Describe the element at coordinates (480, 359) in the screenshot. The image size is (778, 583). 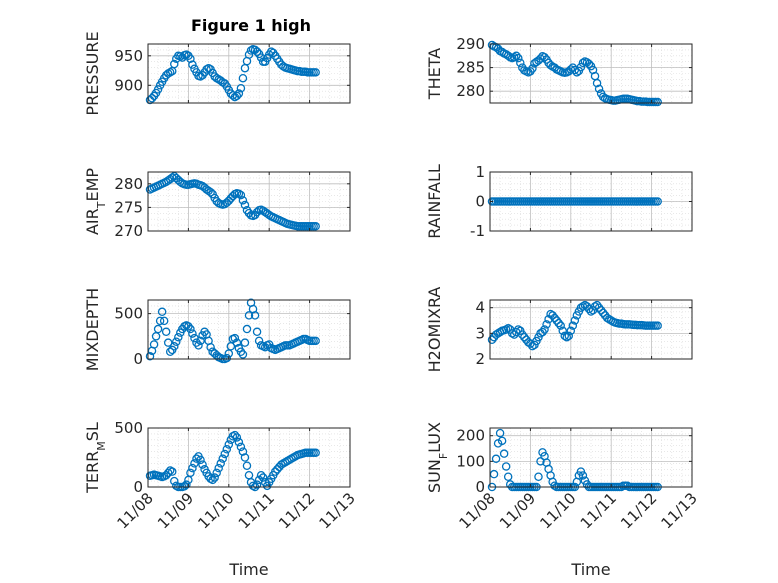
I see `y-tick-label: 2` at that location.